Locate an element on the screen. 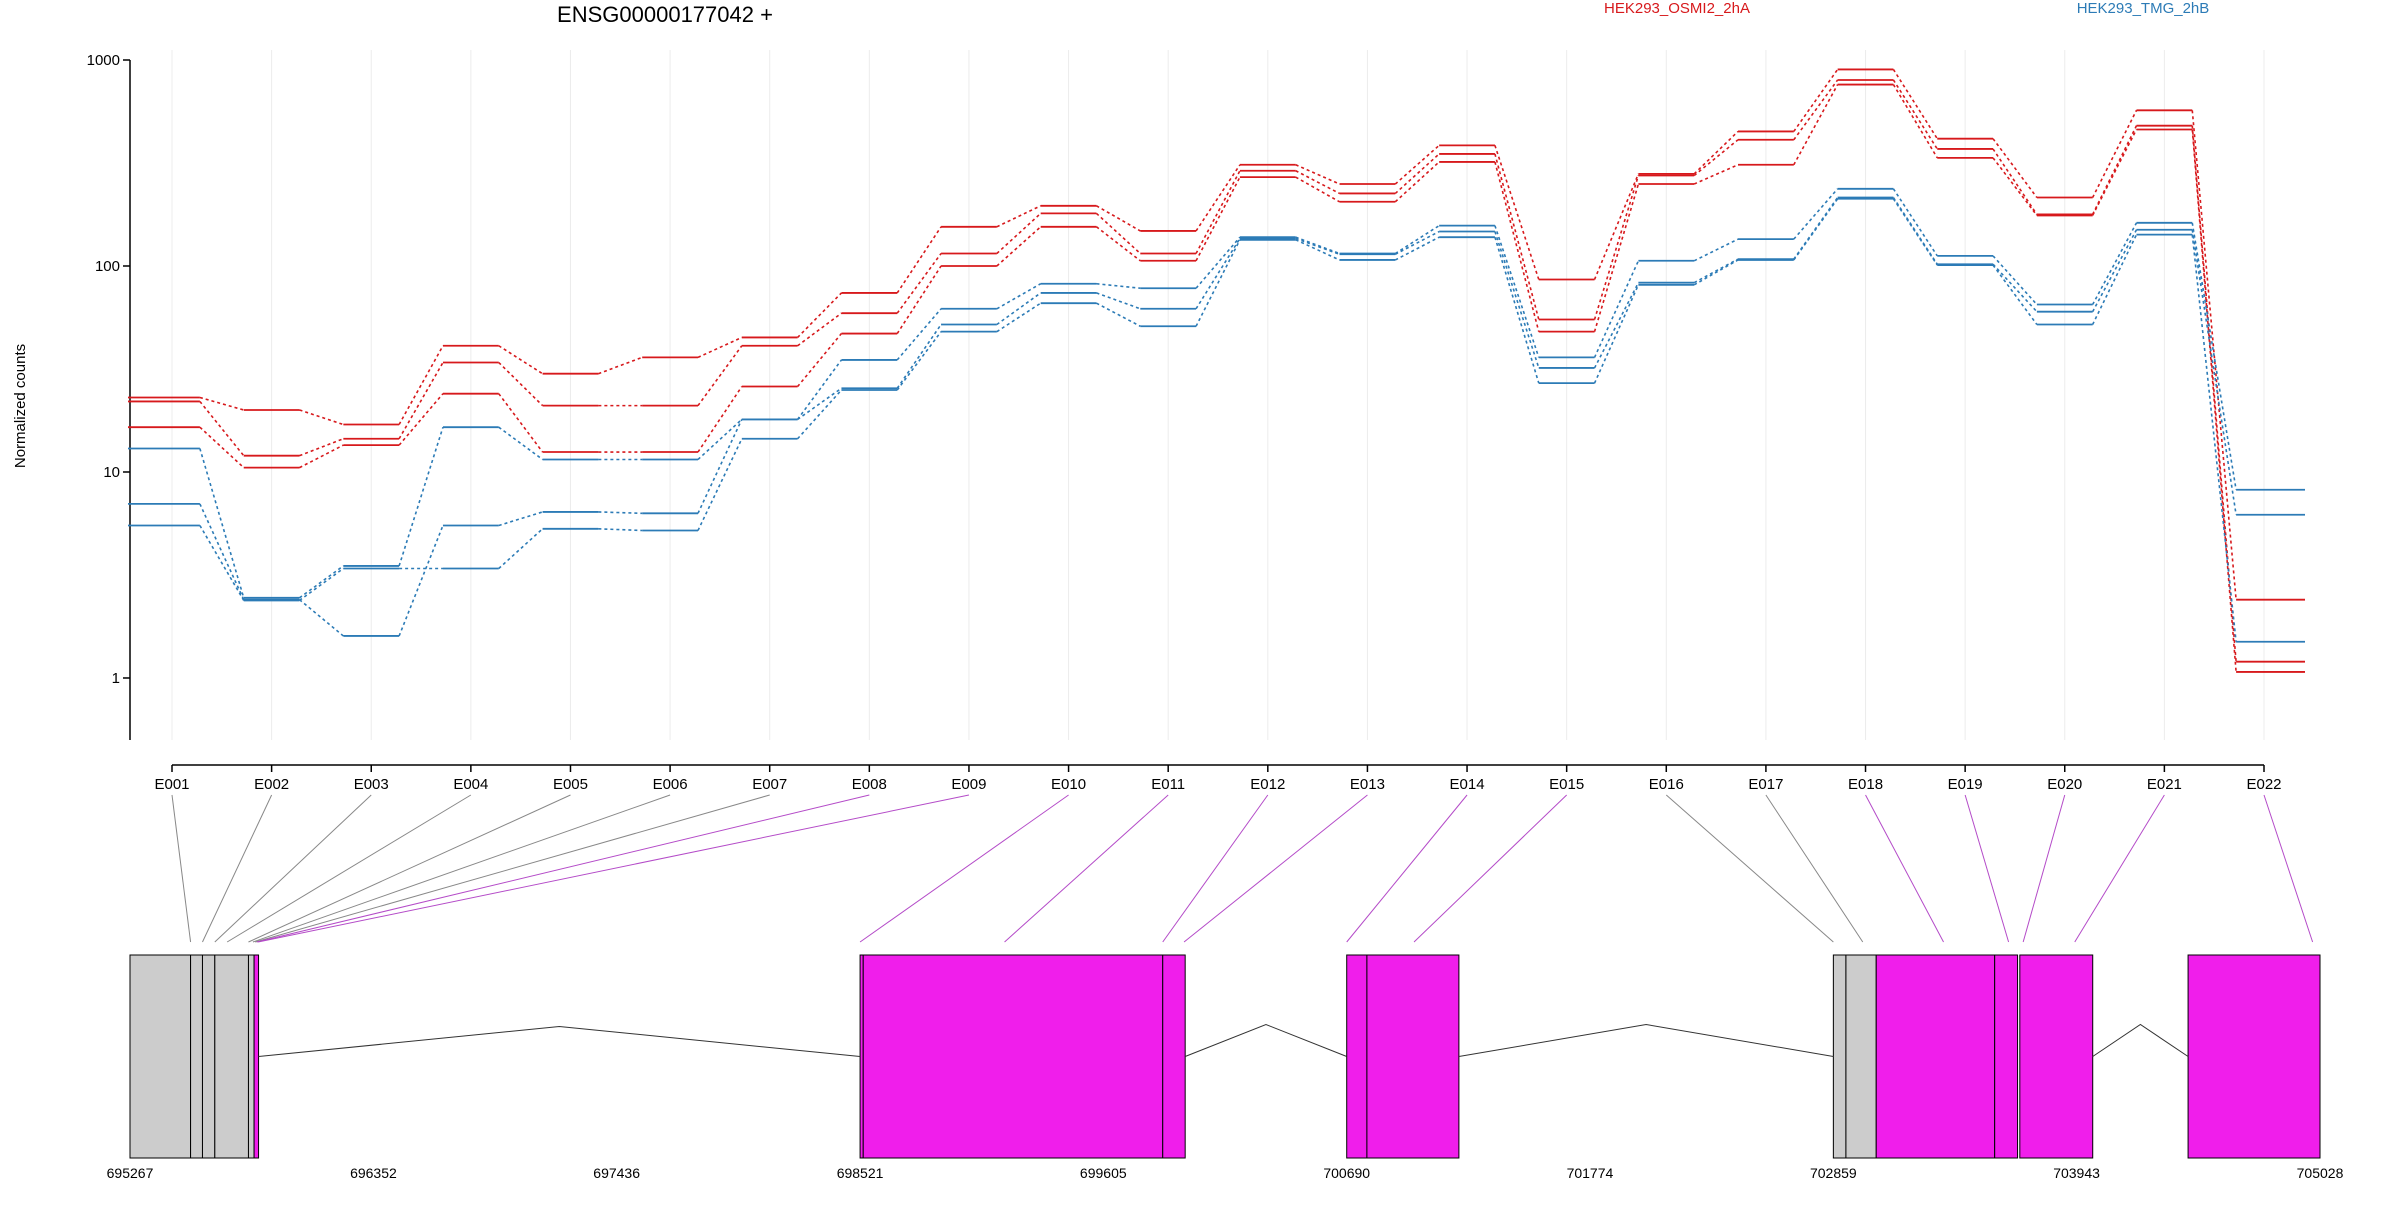 The image size is (2400, 1205). exon-label-e019: E019 is located at coordinates (1965, 784).